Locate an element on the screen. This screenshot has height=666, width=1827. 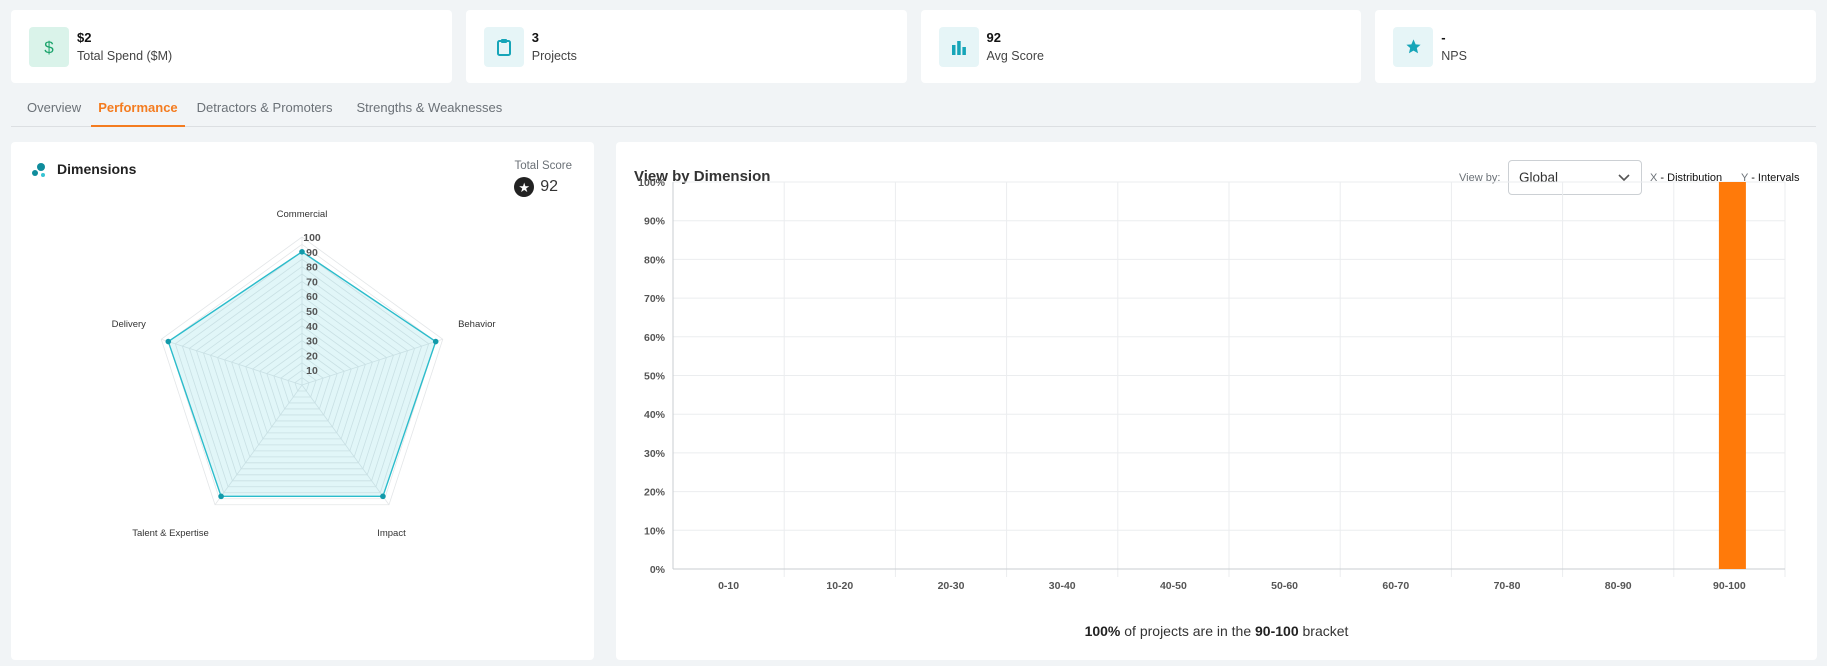
radar-ring-label: 20 is located at coordinates (312, 356).